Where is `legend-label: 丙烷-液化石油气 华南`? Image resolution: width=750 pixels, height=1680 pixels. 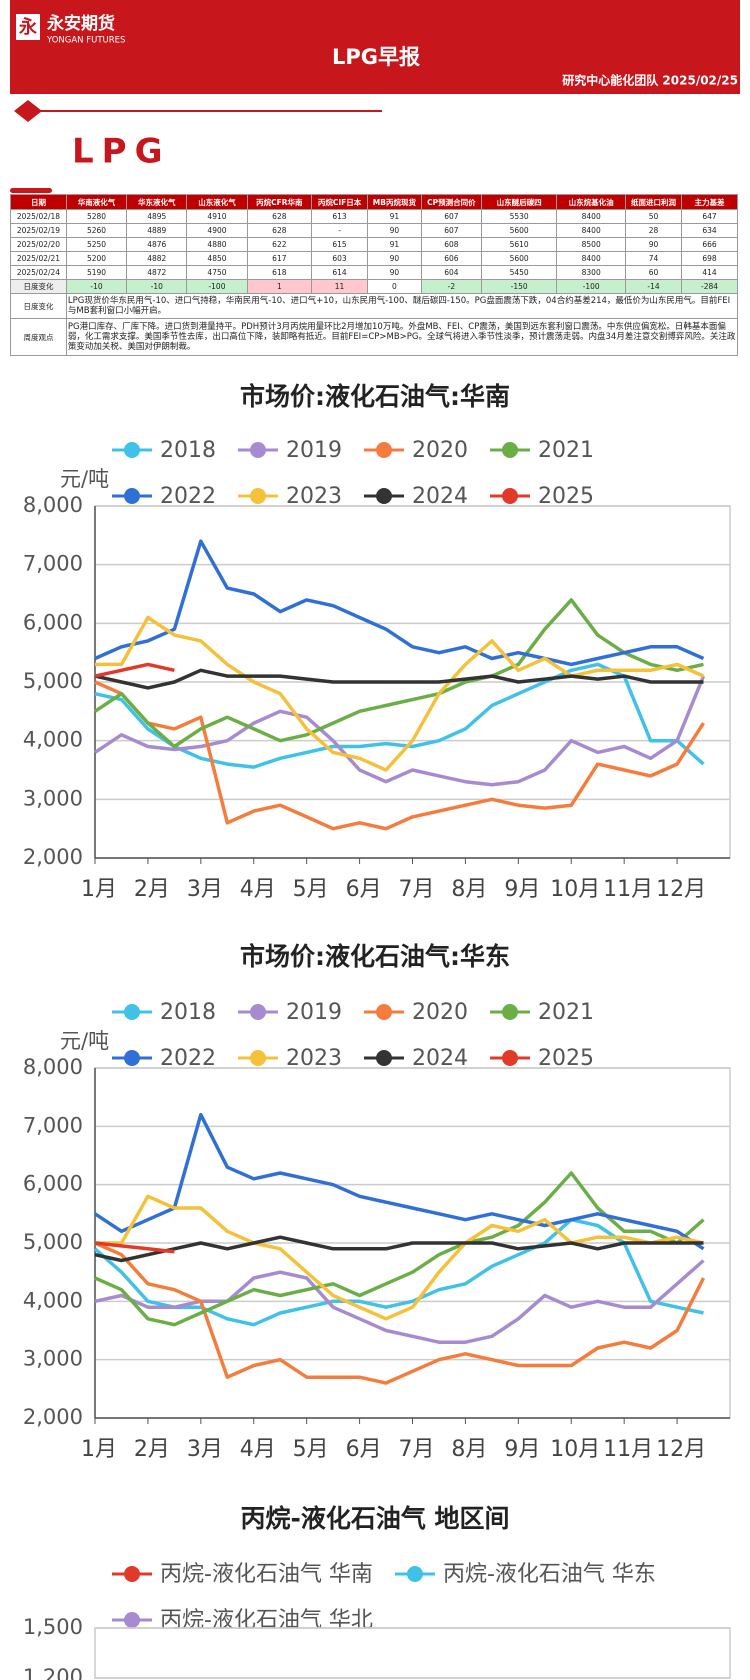 legend-label: 丙烷-液化石油气 华南 is located at coordinates (266, 1574).